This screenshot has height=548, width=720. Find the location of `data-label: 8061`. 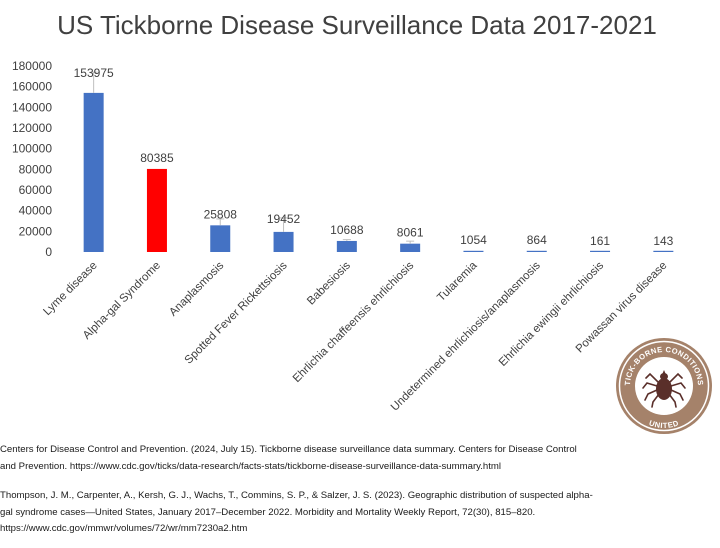

data-label: 8061 is located at coordinates (410, 233).